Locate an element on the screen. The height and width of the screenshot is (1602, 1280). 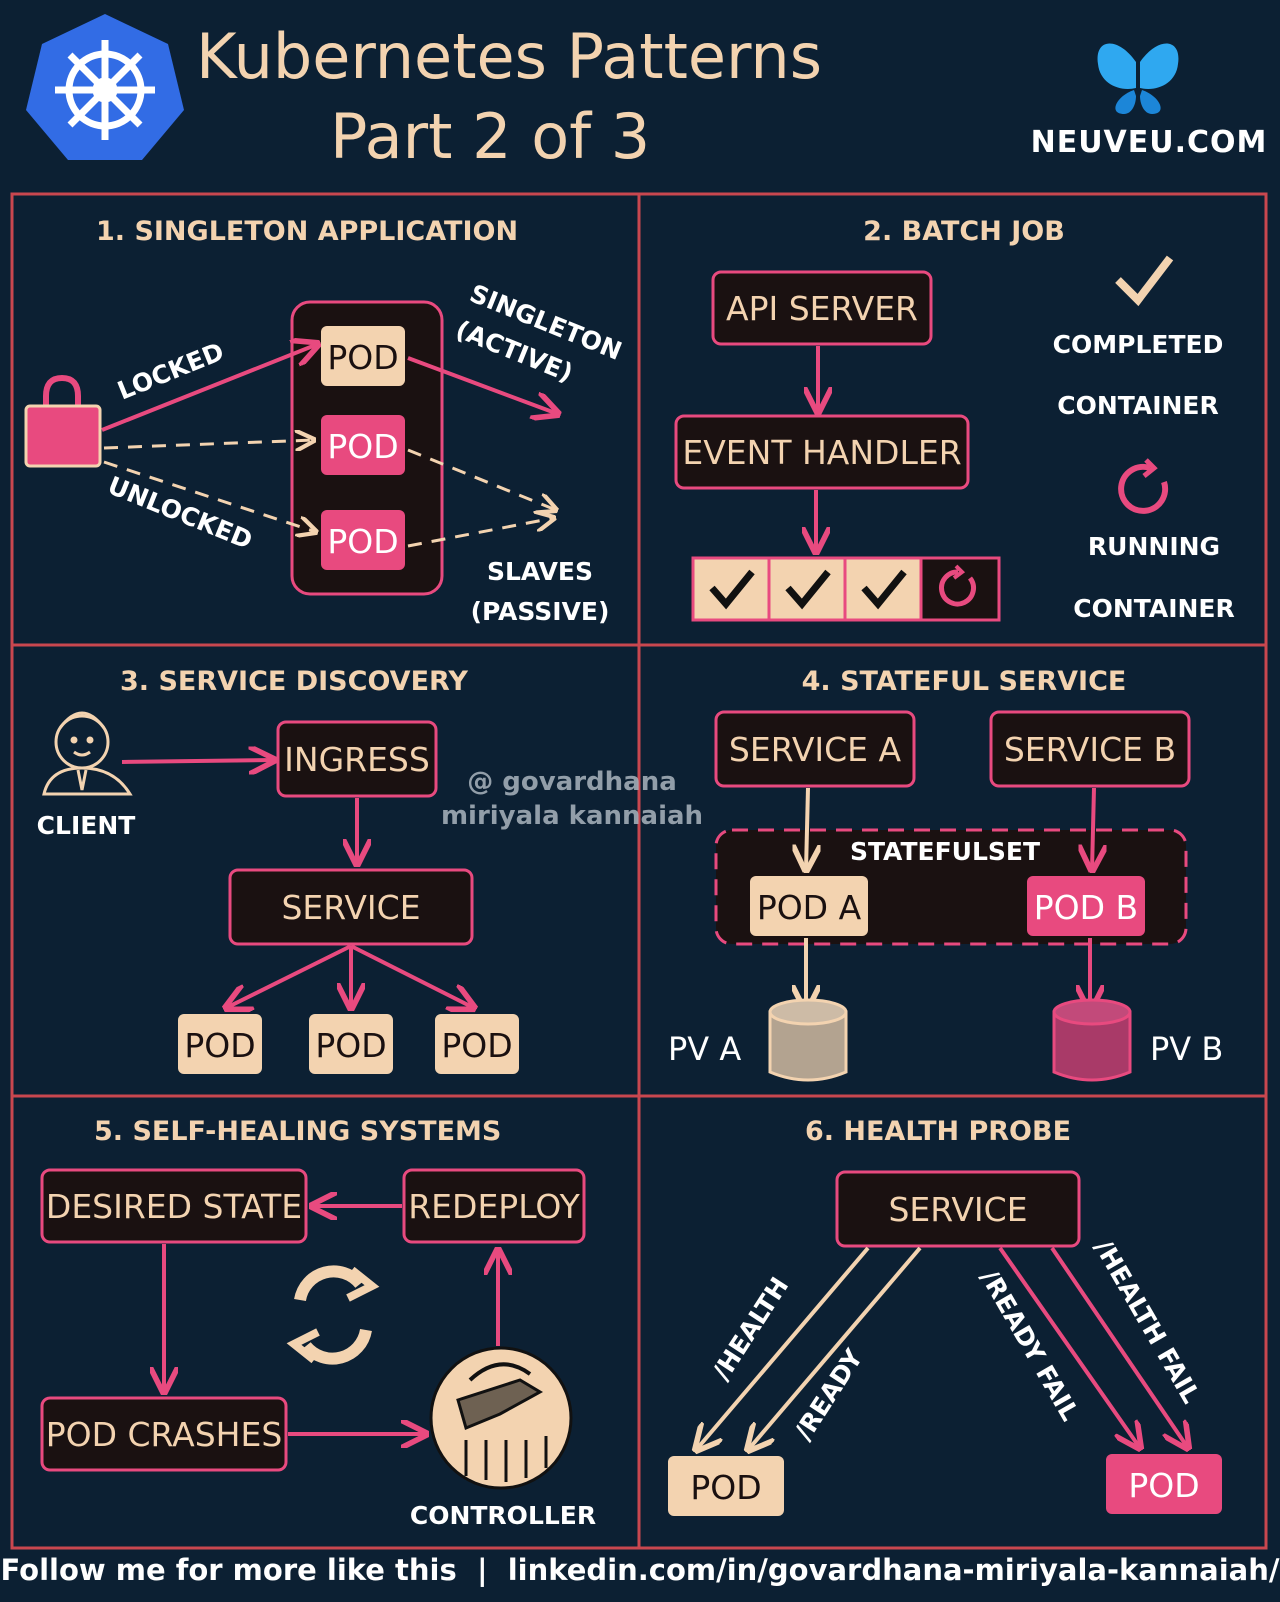
pv-a-label: PV A is located at coordinates (704, 1049).